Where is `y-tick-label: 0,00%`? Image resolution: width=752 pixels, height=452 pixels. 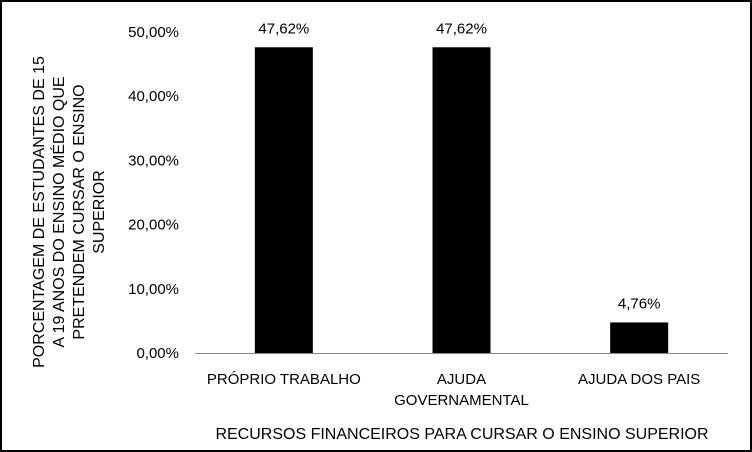 y-tick-label: 0,00% is located at coordinates (157, 353).